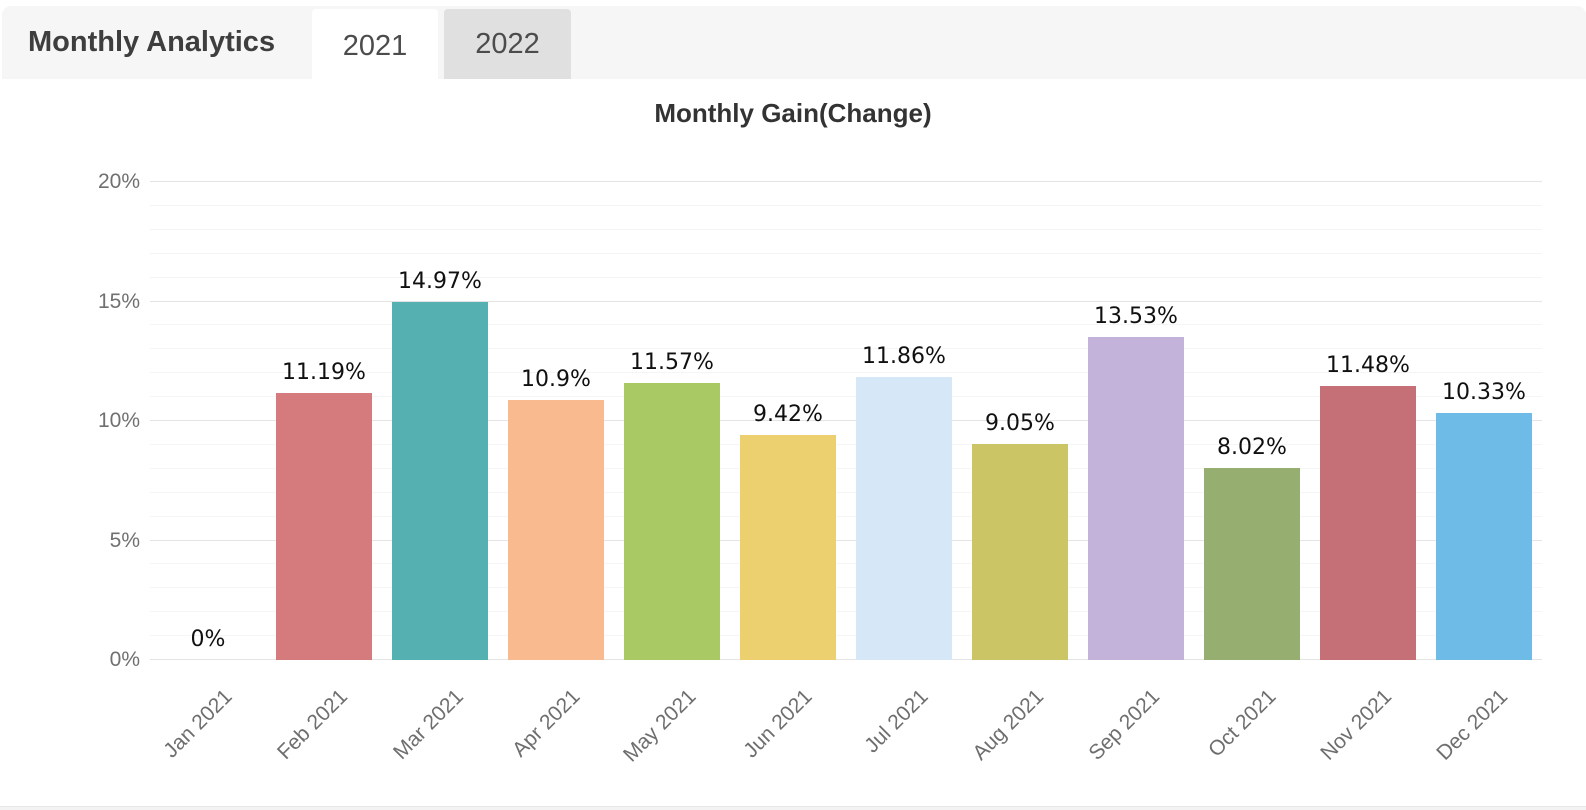  Describe the element at coordinates (1484, 393) in the screenshot. I see `bar-value-label: 10.33%` at that location.